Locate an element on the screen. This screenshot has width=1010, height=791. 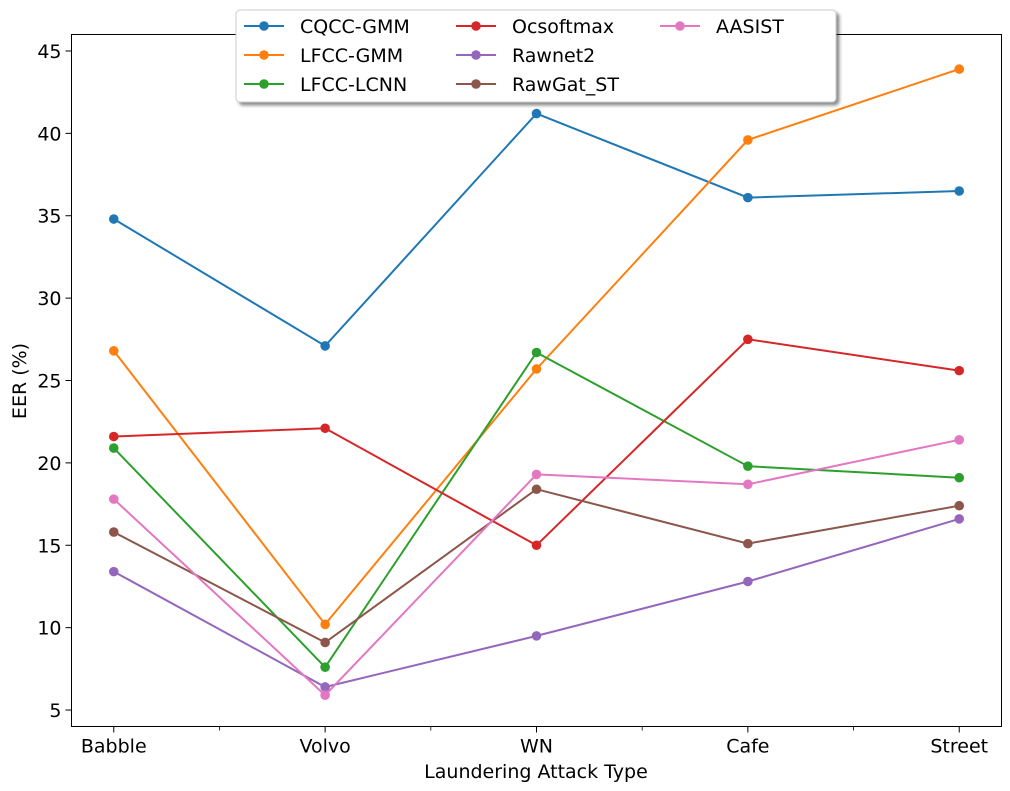
x-tick-label: WN is located at coordinates (536, 747).